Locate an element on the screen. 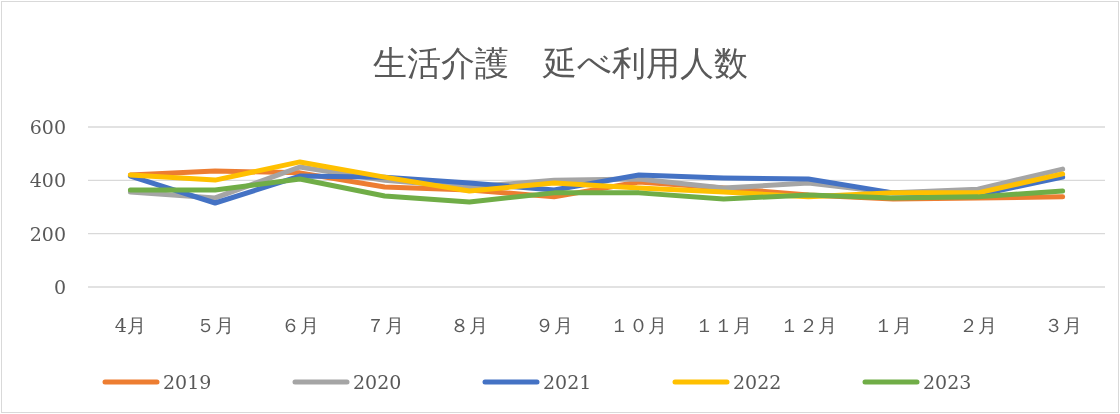 This screenshot has width=1120, height=414. y-tick-label: 600 is located at coordinates (47, 127).